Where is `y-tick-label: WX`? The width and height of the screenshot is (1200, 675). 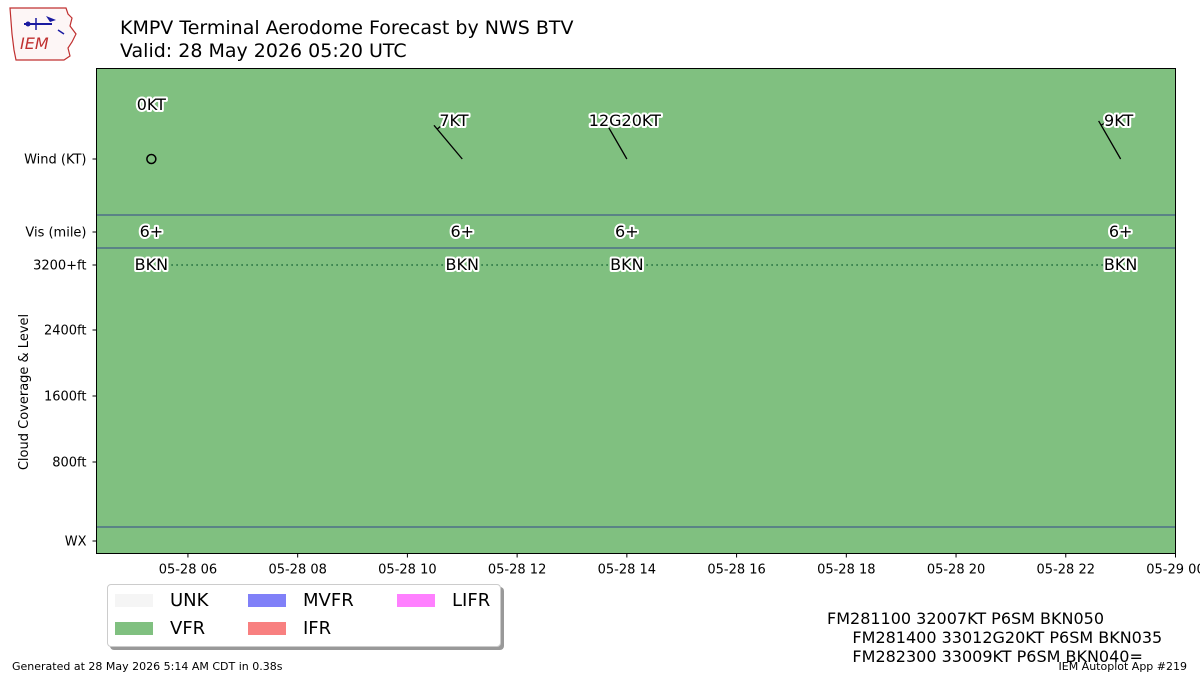
y-tick-label: WX is located at coordinates (76, 542).